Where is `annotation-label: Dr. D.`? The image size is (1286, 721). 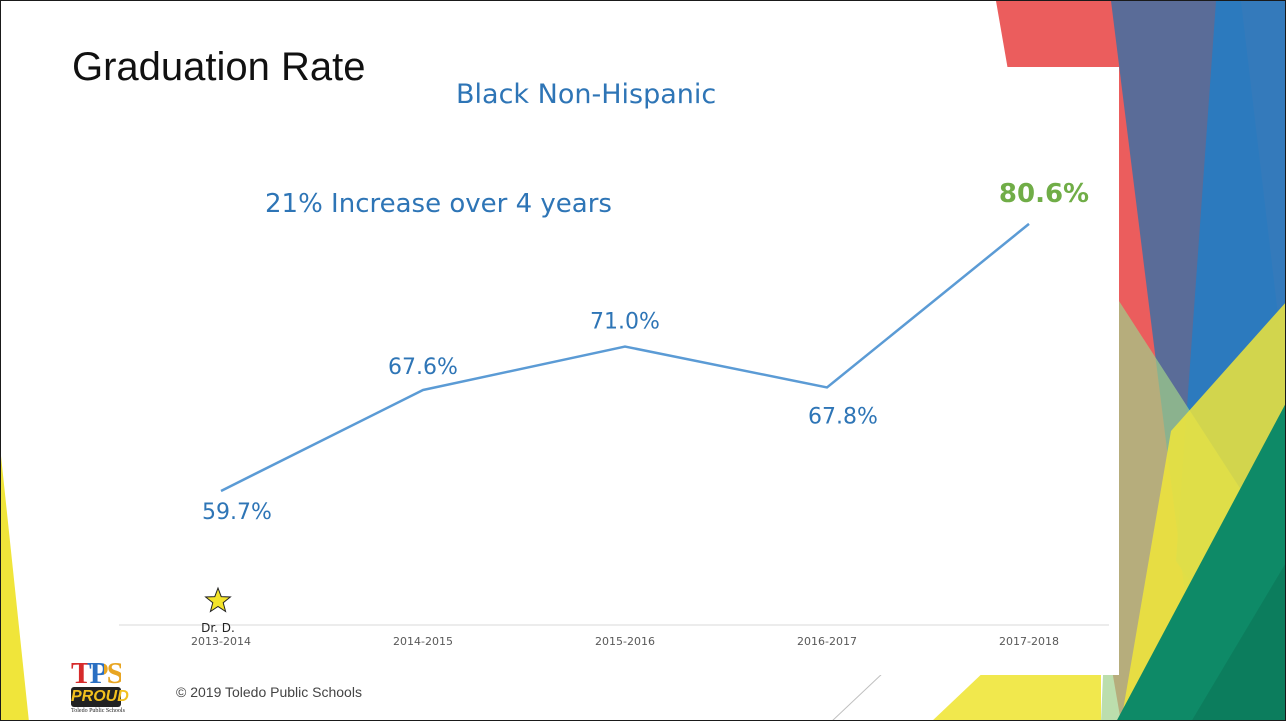
annotation-label: Dr. D. is located at coordinates (218, 628).